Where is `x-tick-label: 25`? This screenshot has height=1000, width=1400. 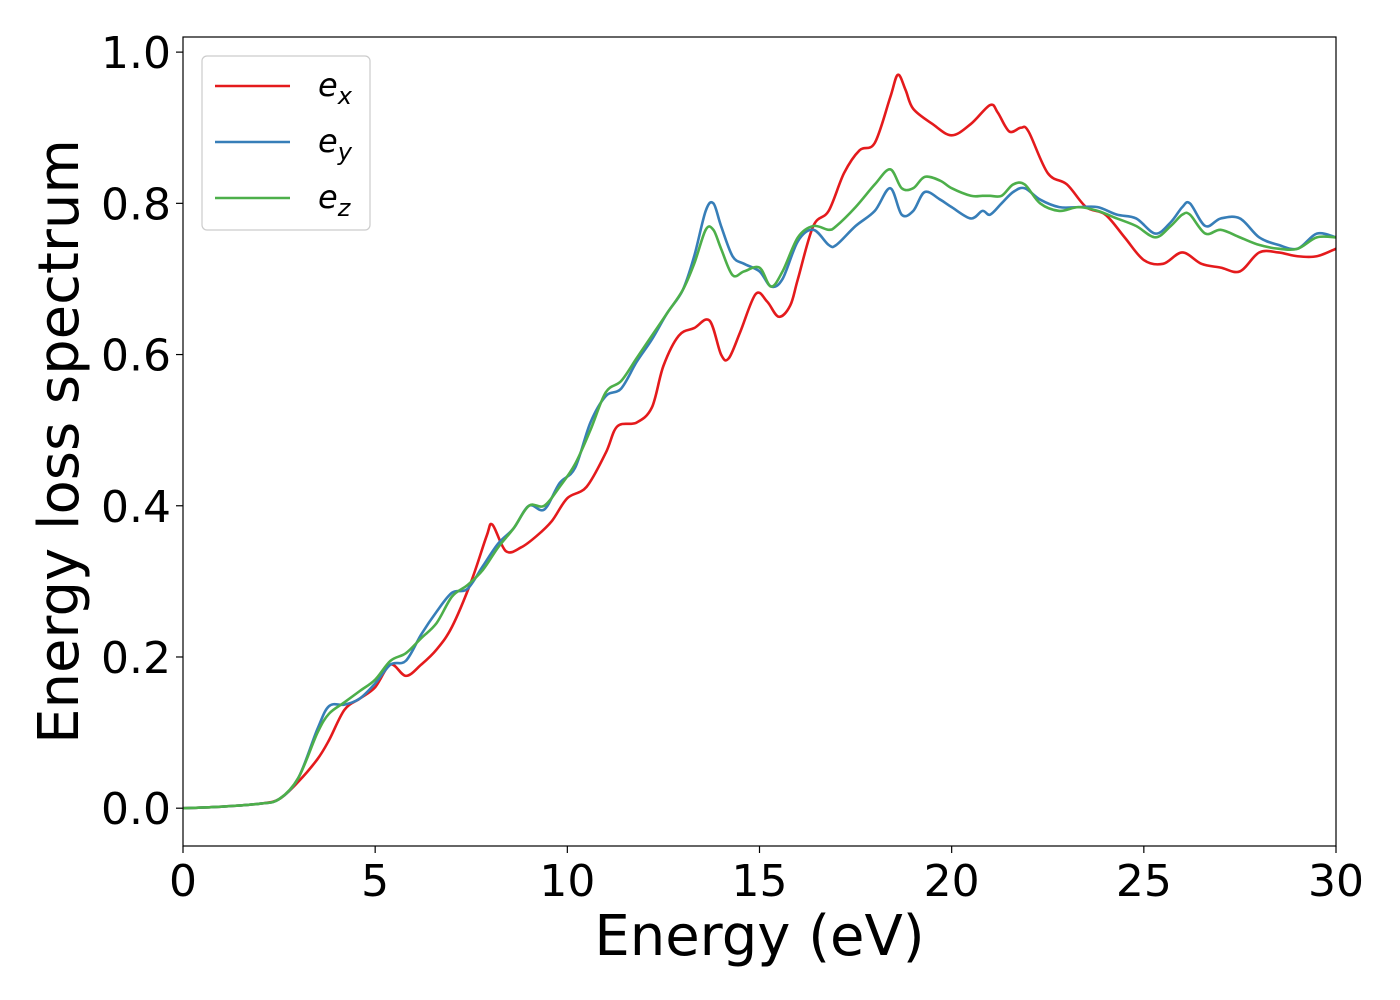
x-tick-label: 25 is located at coordinates (1144, 881).